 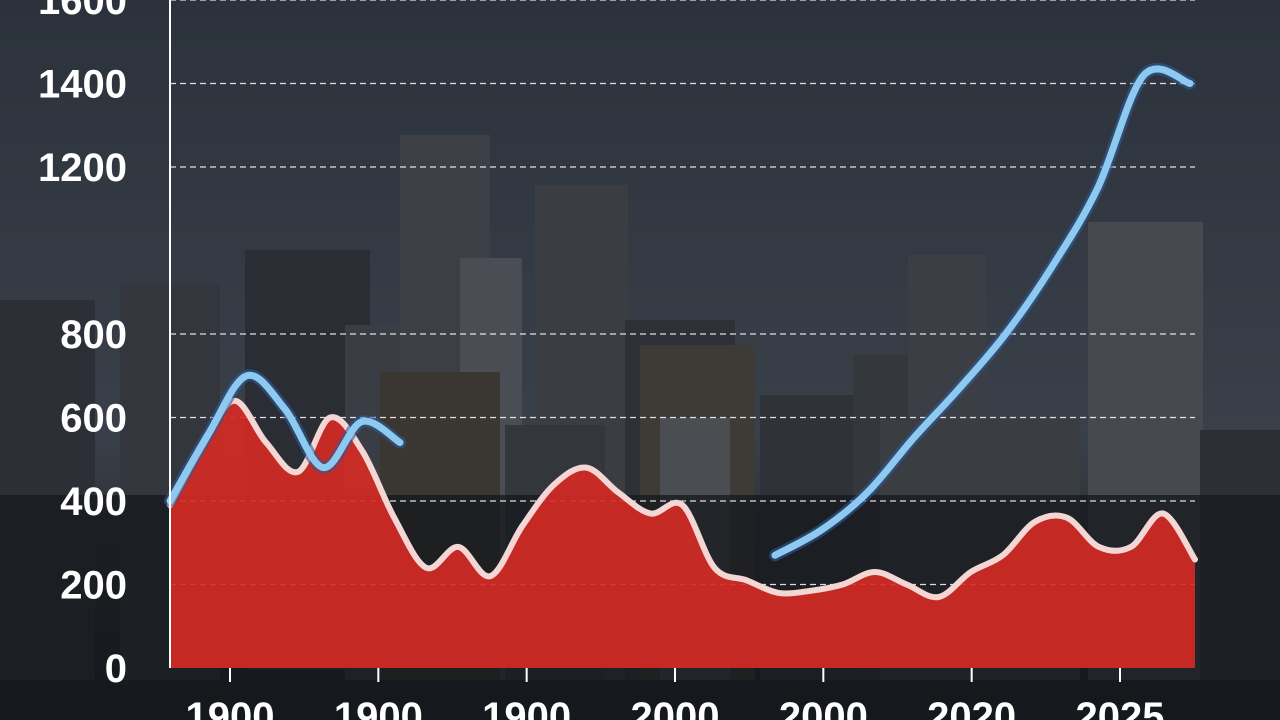 What do you see at coordinates (116, 669) in the screenshot?
I see `y-tick-label: 0` at bounding box center [116, 669].